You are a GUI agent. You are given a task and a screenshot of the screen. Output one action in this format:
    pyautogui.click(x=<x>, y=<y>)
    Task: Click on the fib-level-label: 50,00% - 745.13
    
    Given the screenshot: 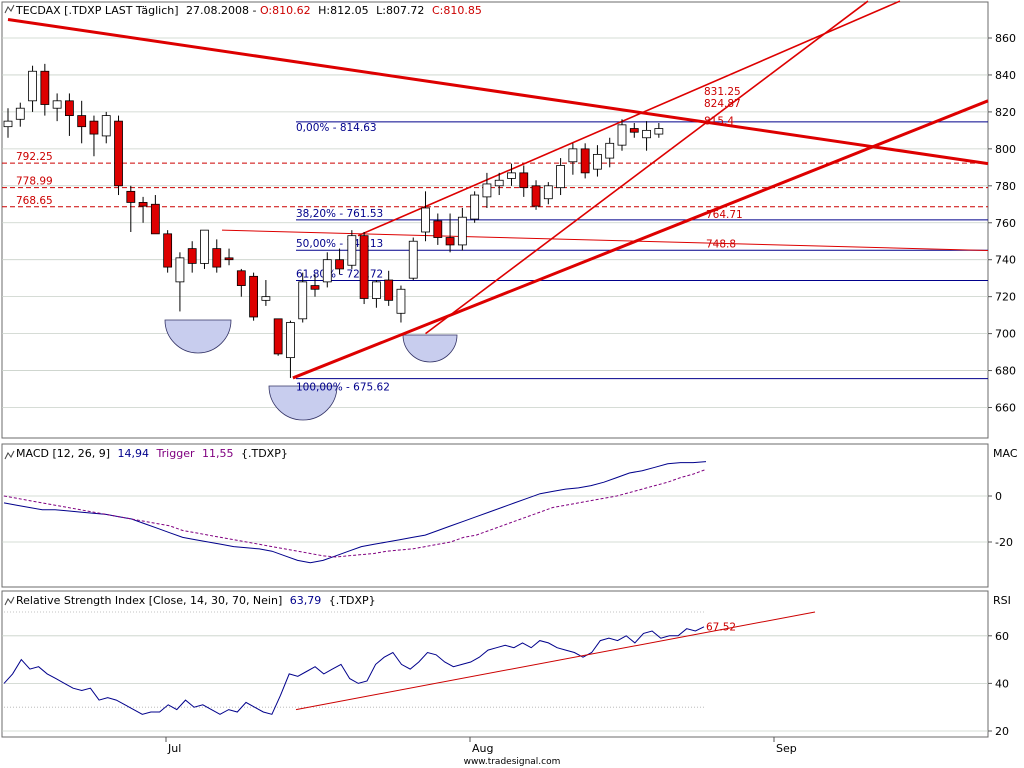 What is the action you would take?
    pyautogui.click(x=339, y=244)
    